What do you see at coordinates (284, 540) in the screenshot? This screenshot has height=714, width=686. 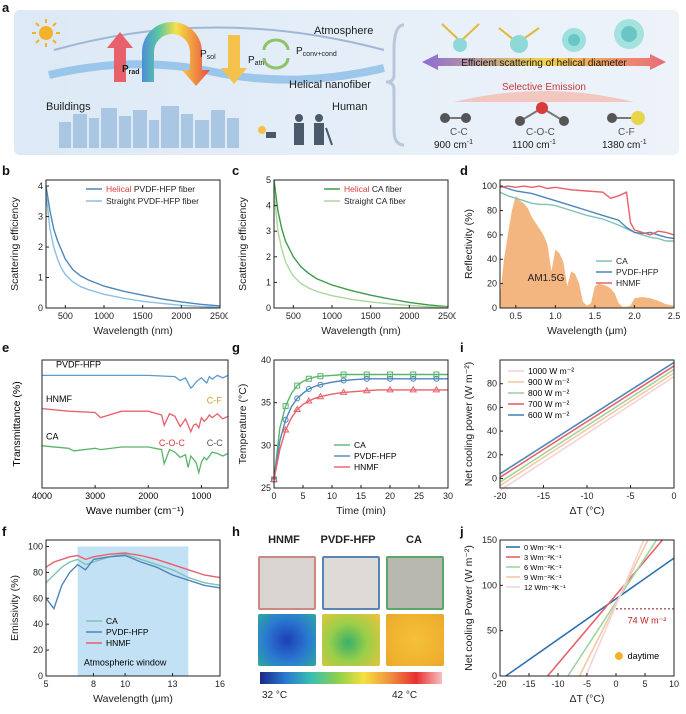 I see `h-label-hnmf: HNMF` at bounding box center [284, 540].